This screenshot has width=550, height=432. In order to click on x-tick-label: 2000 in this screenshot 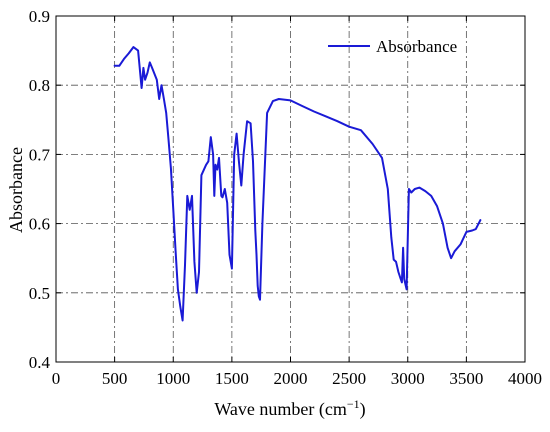, I will do `click(291, 378)`.